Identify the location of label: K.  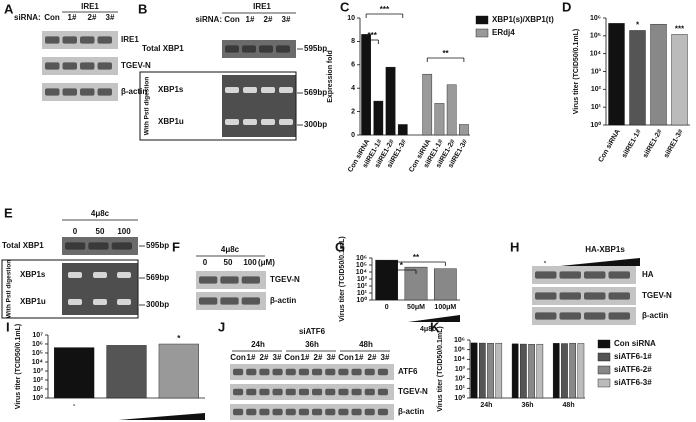
(435, 326).